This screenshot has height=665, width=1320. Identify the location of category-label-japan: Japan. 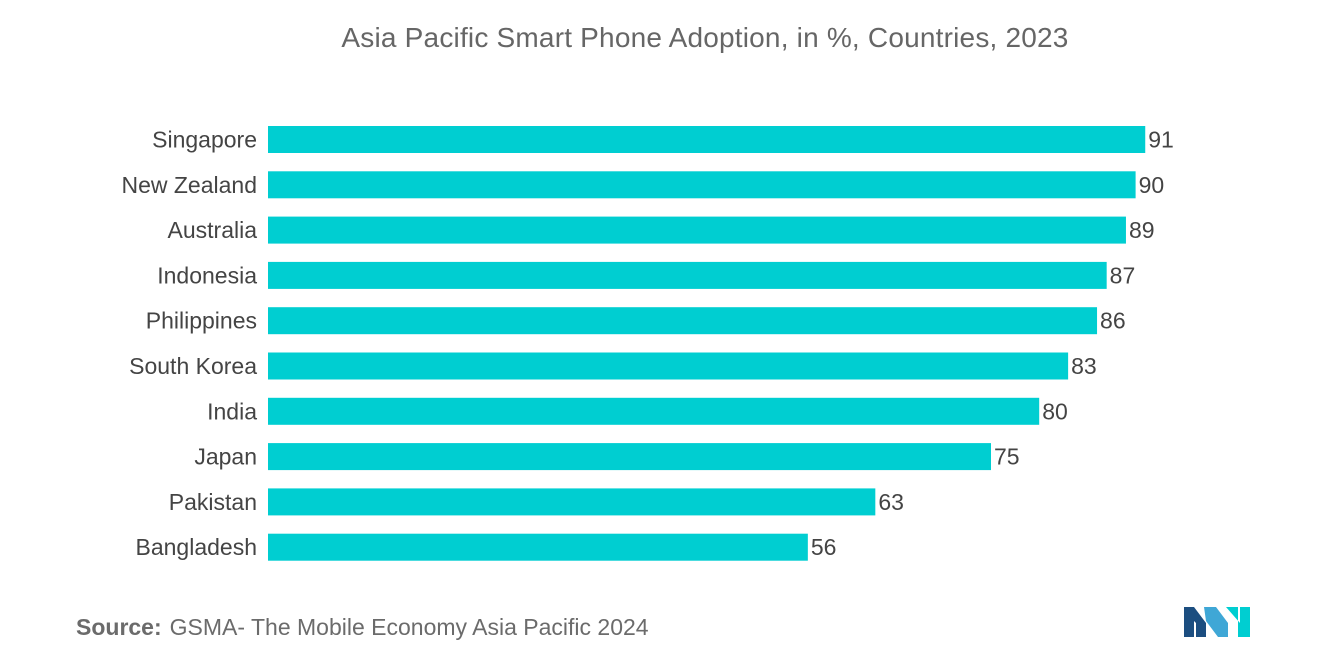
(225, 457).